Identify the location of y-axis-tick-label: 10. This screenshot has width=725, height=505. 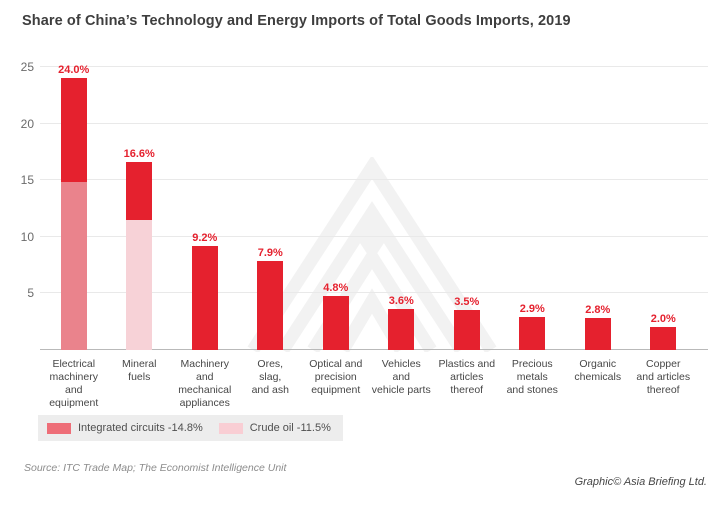
(27, 236).